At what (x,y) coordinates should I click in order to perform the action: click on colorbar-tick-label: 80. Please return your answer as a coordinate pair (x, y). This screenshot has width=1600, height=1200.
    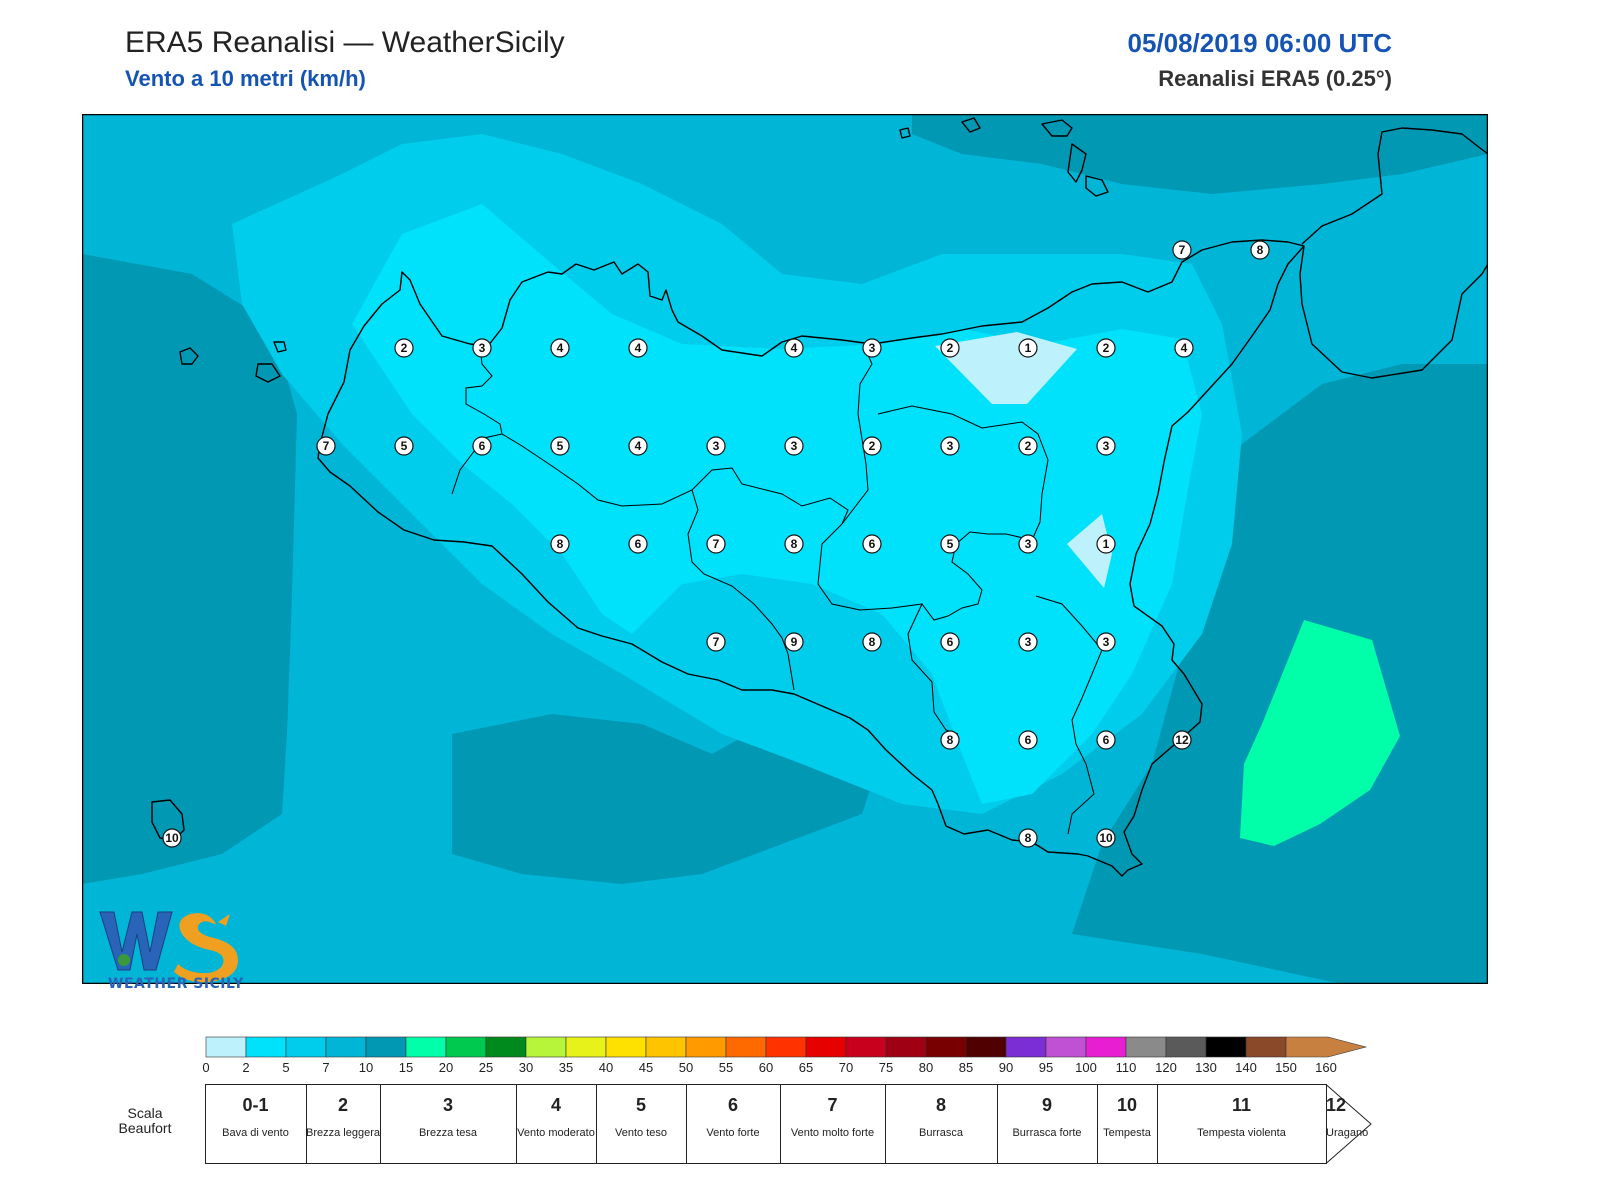
    Looking at the image, I should click on (926, 1067).